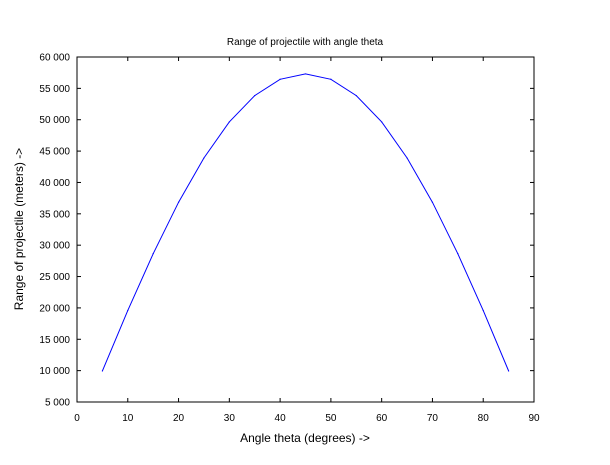  What do you see at coordinates (54, 89) in the screenshot?
I see `y-tick-label: 55 000` at bounding box center [54, 89].